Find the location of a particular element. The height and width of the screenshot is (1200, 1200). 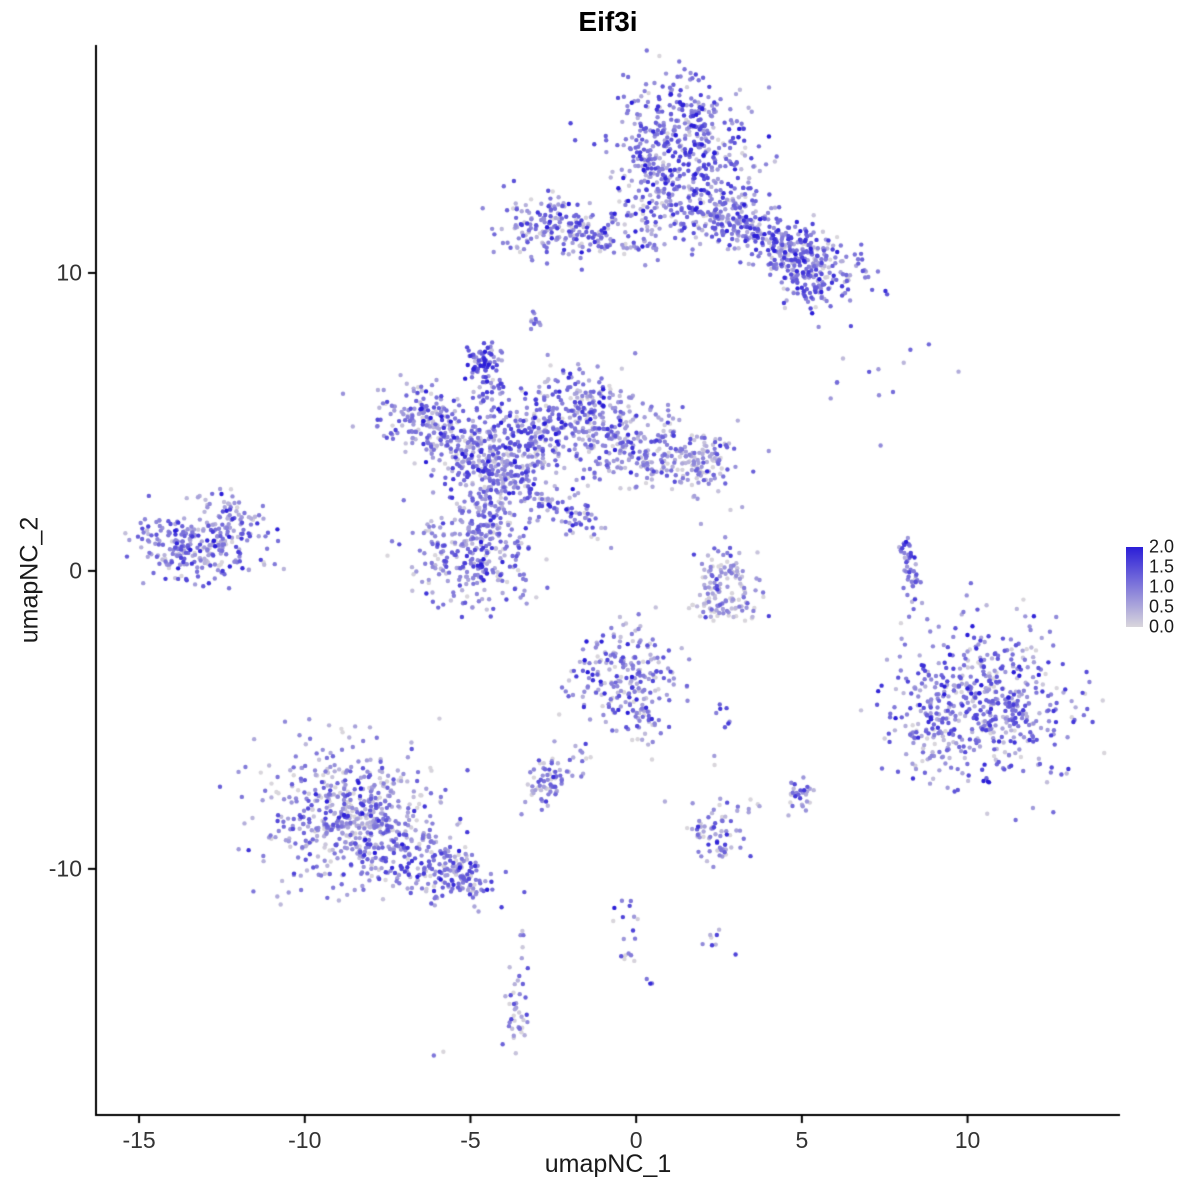

x-tick-label: -15 is located at coordinates (139, 1140).